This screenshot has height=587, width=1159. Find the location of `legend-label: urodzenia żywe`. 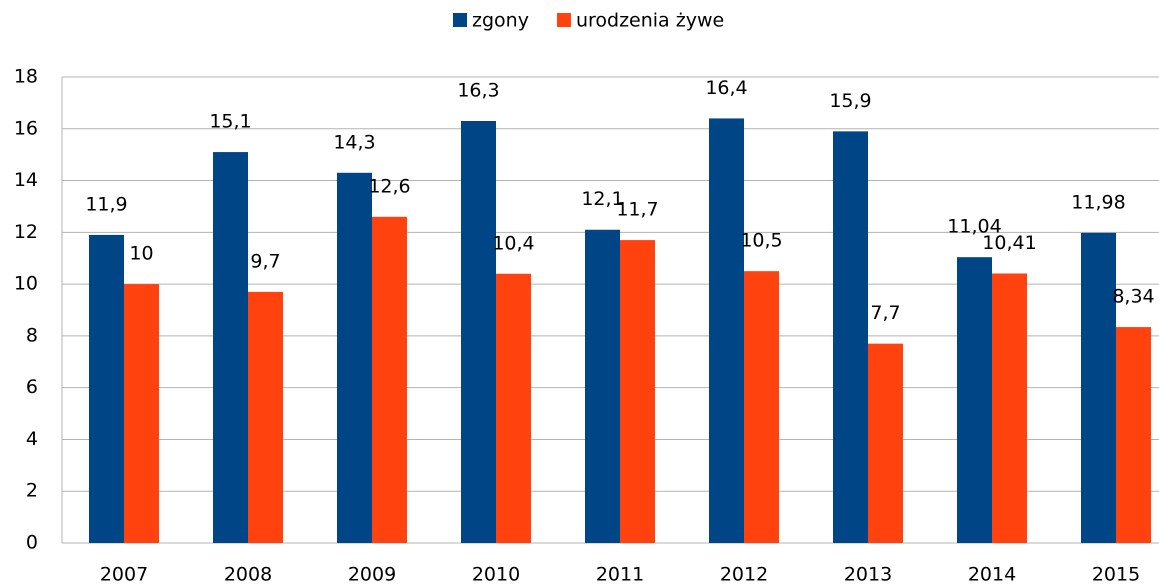

legend-label: urodzenia żywe is located at coordinates (650, 21).